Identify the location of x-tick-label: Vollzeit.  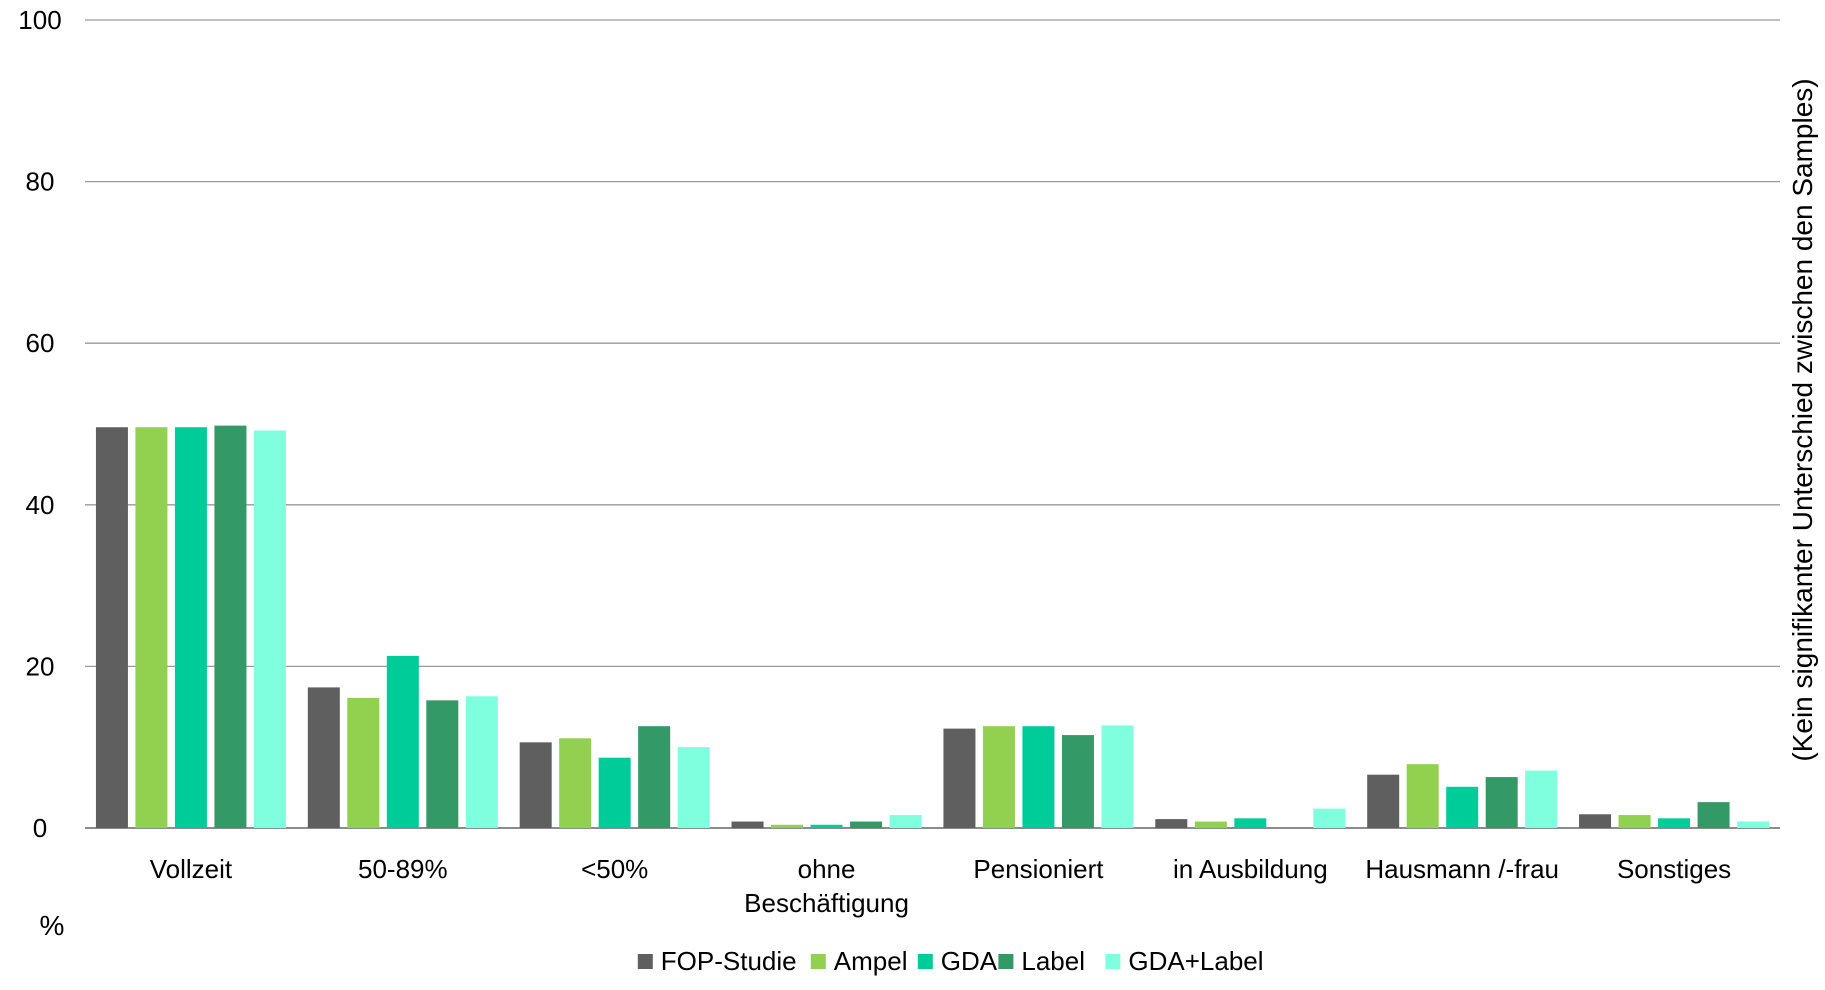
(191, 869).